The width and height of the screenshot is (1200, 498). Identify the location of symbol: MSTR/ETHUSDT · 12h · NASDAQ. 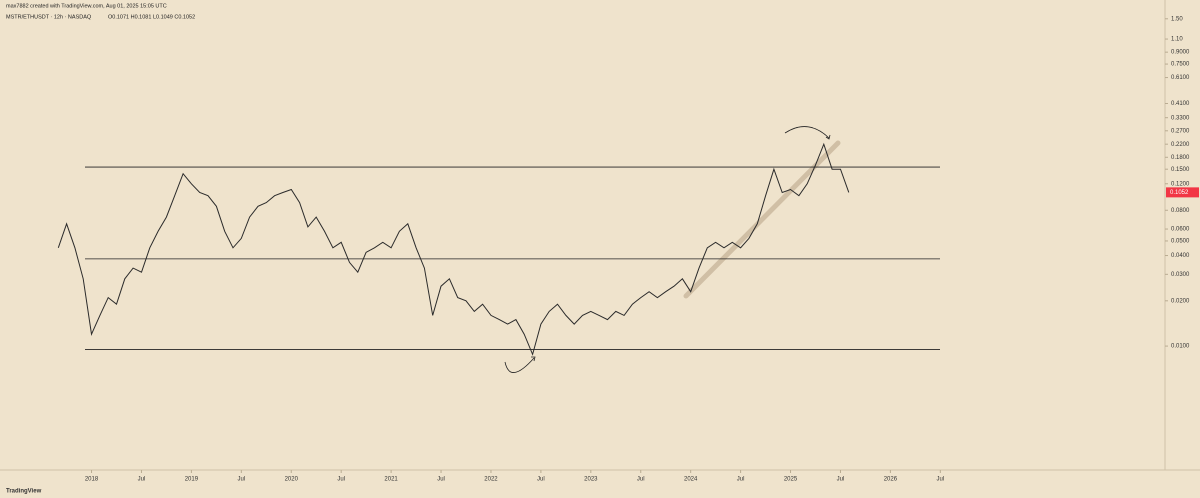
(49, 17).